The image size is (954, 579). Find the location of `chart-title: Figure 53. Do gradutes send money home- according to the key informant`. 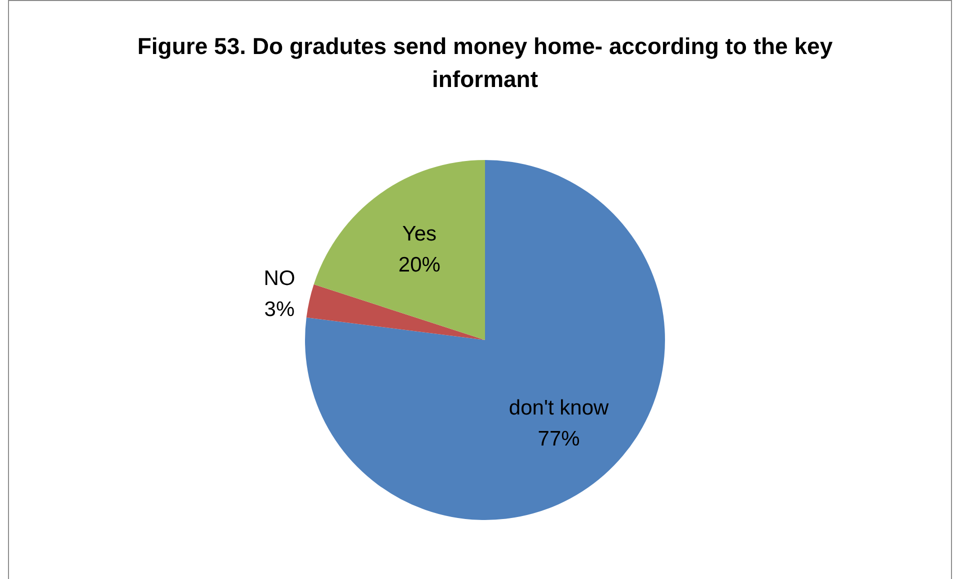

chart-title: Figure 53. Do gradutes send money home- according to the key informant is located at coordinates (485, 63).